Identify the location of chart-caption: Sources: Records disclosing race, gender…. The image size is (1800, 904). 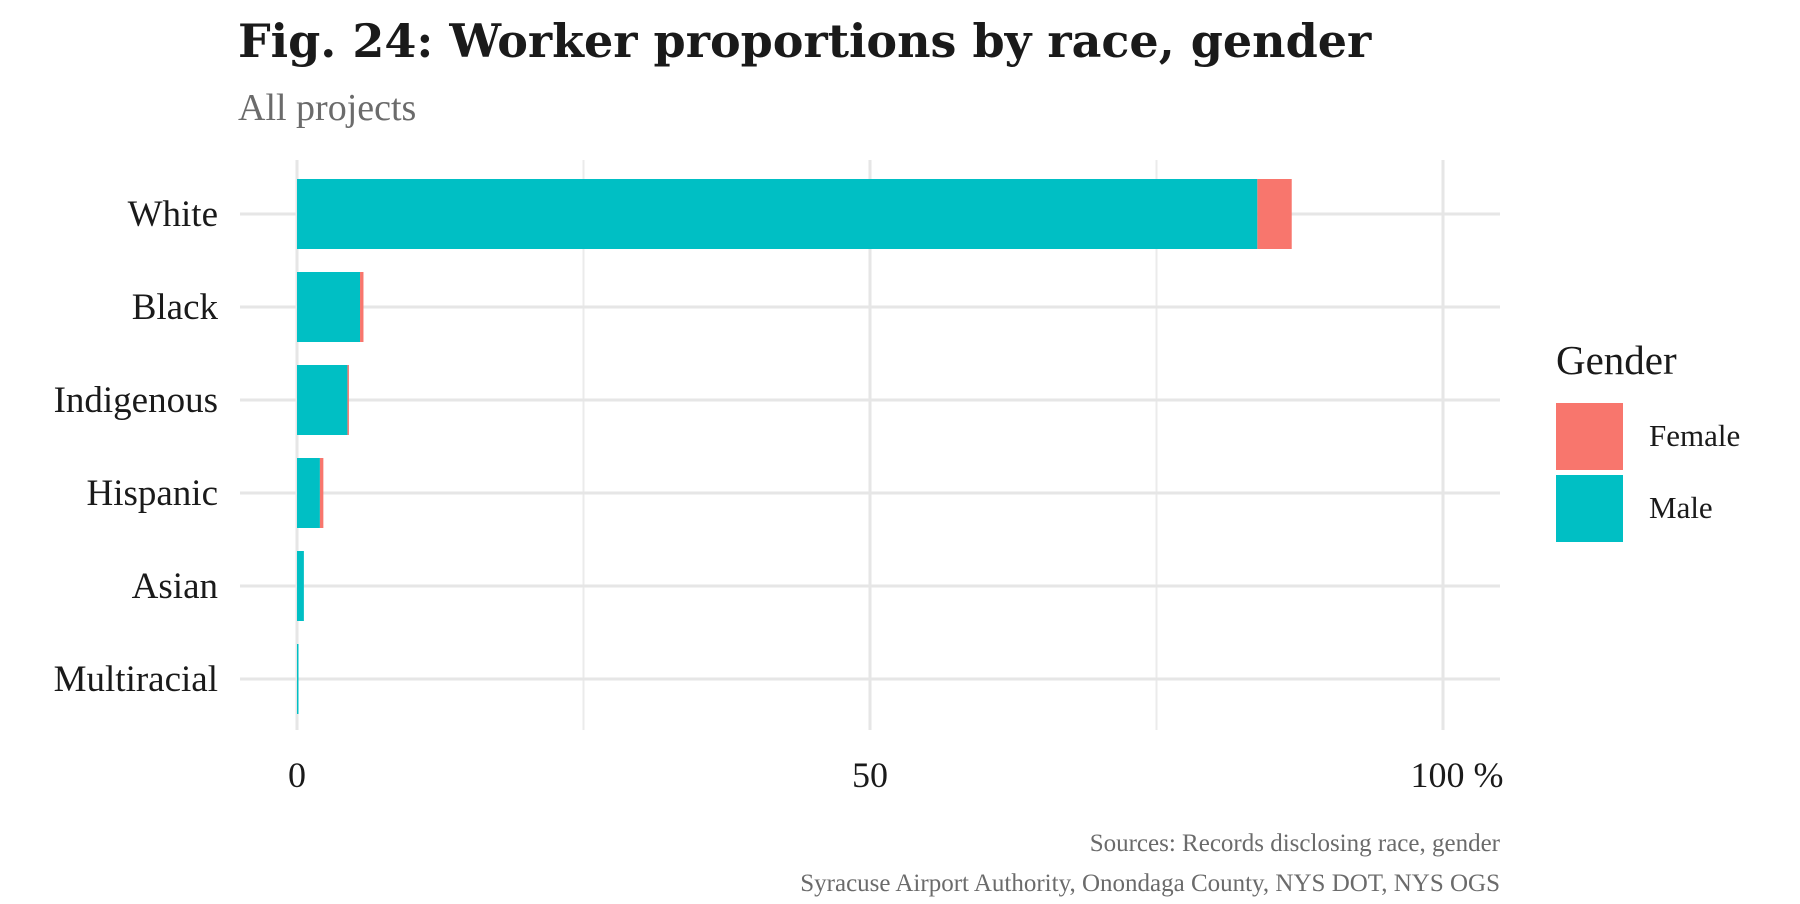
(1150, 864).